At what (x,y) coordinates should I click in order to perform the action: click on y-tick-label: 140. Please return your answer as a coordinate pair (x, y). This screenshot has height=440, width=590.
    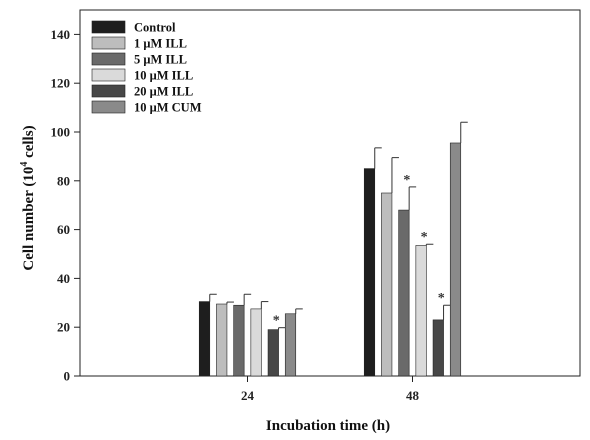
    Looking at the image, I should click on (61, 34).